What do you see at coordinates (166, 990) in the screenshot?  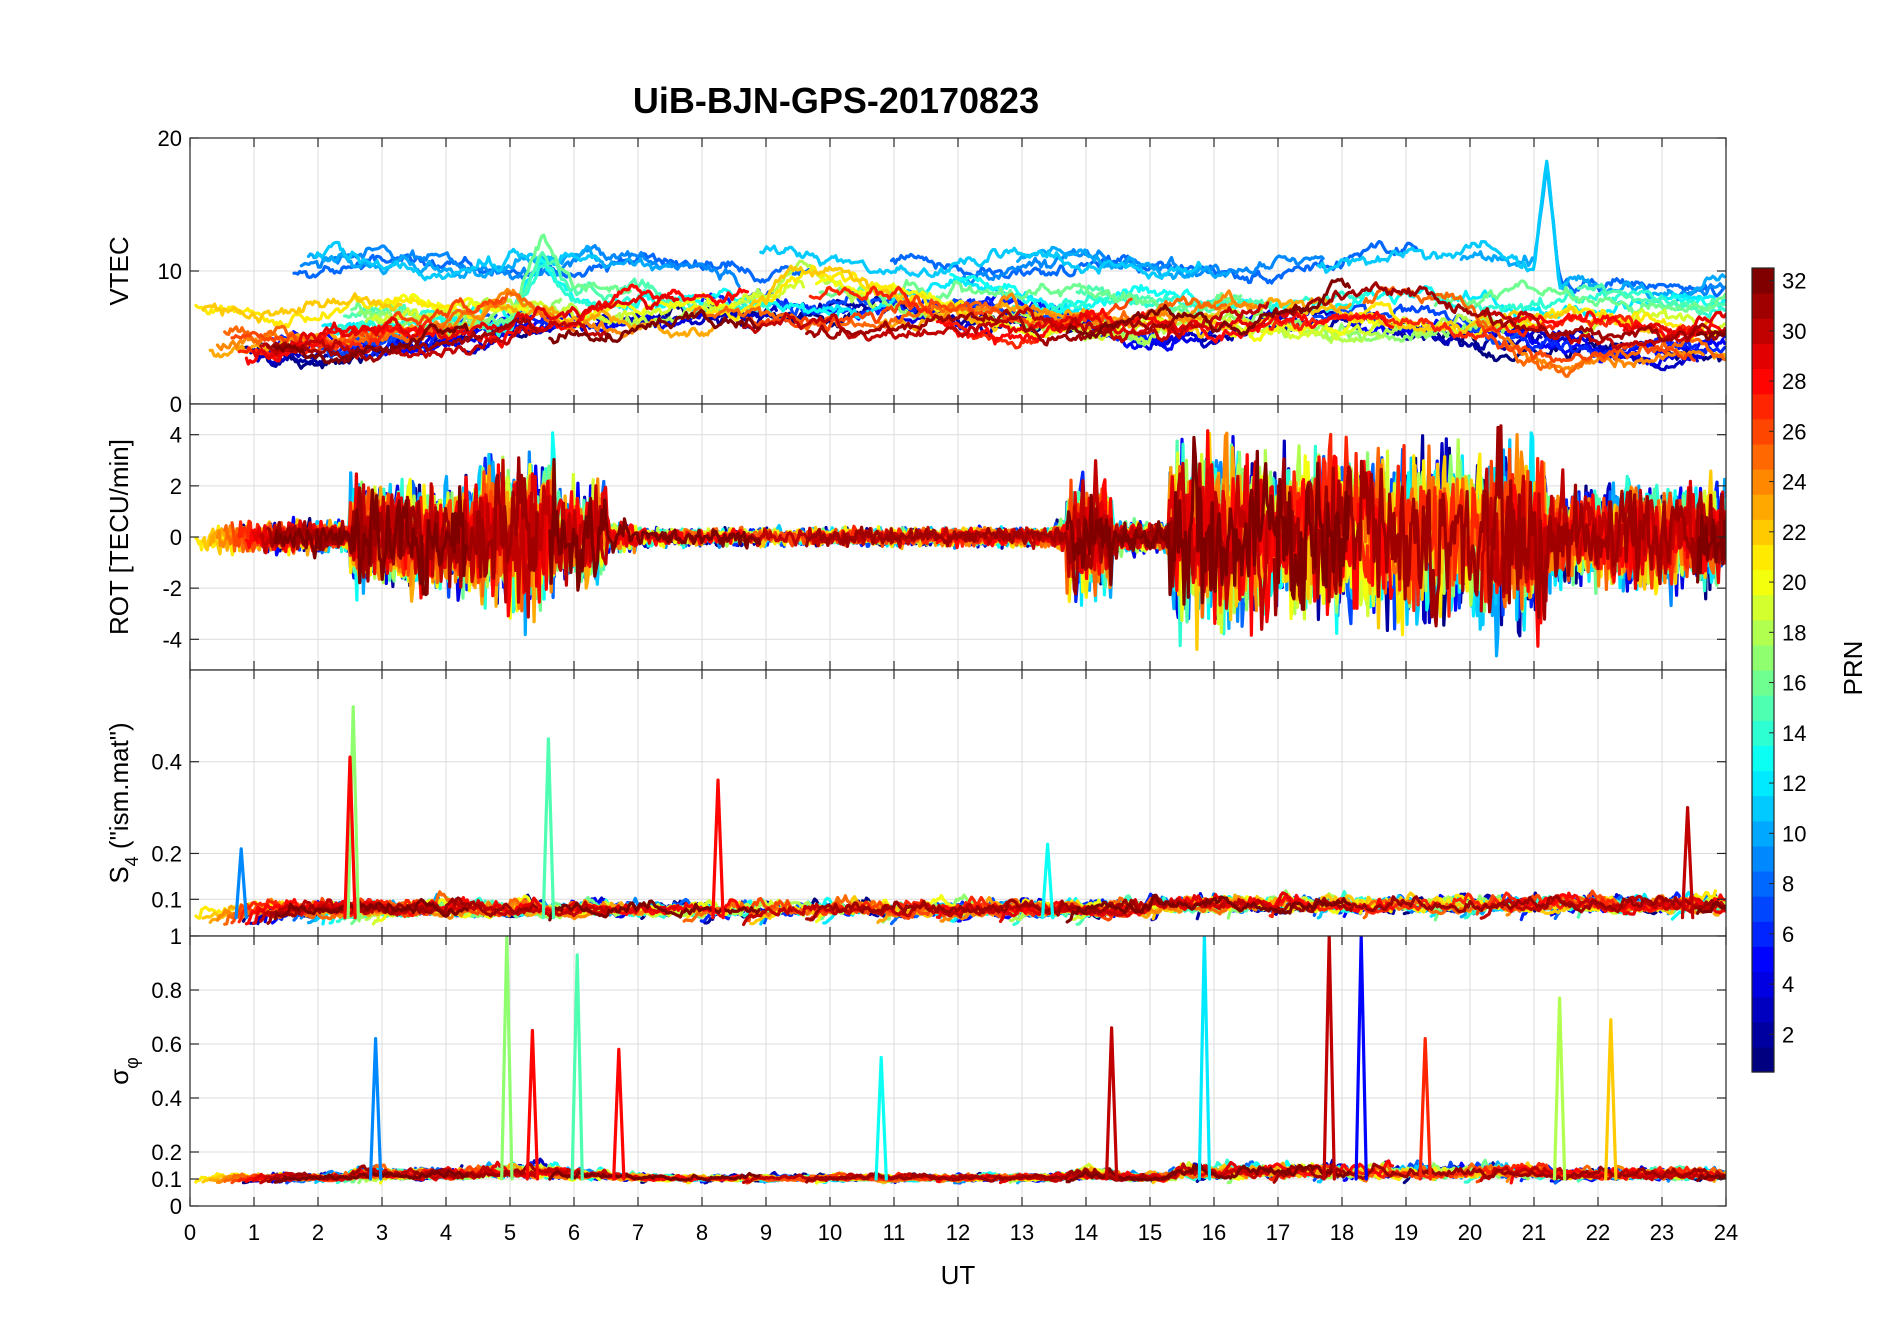 I see `y-tick-label: 0.8` at bounding box center [166, 990].